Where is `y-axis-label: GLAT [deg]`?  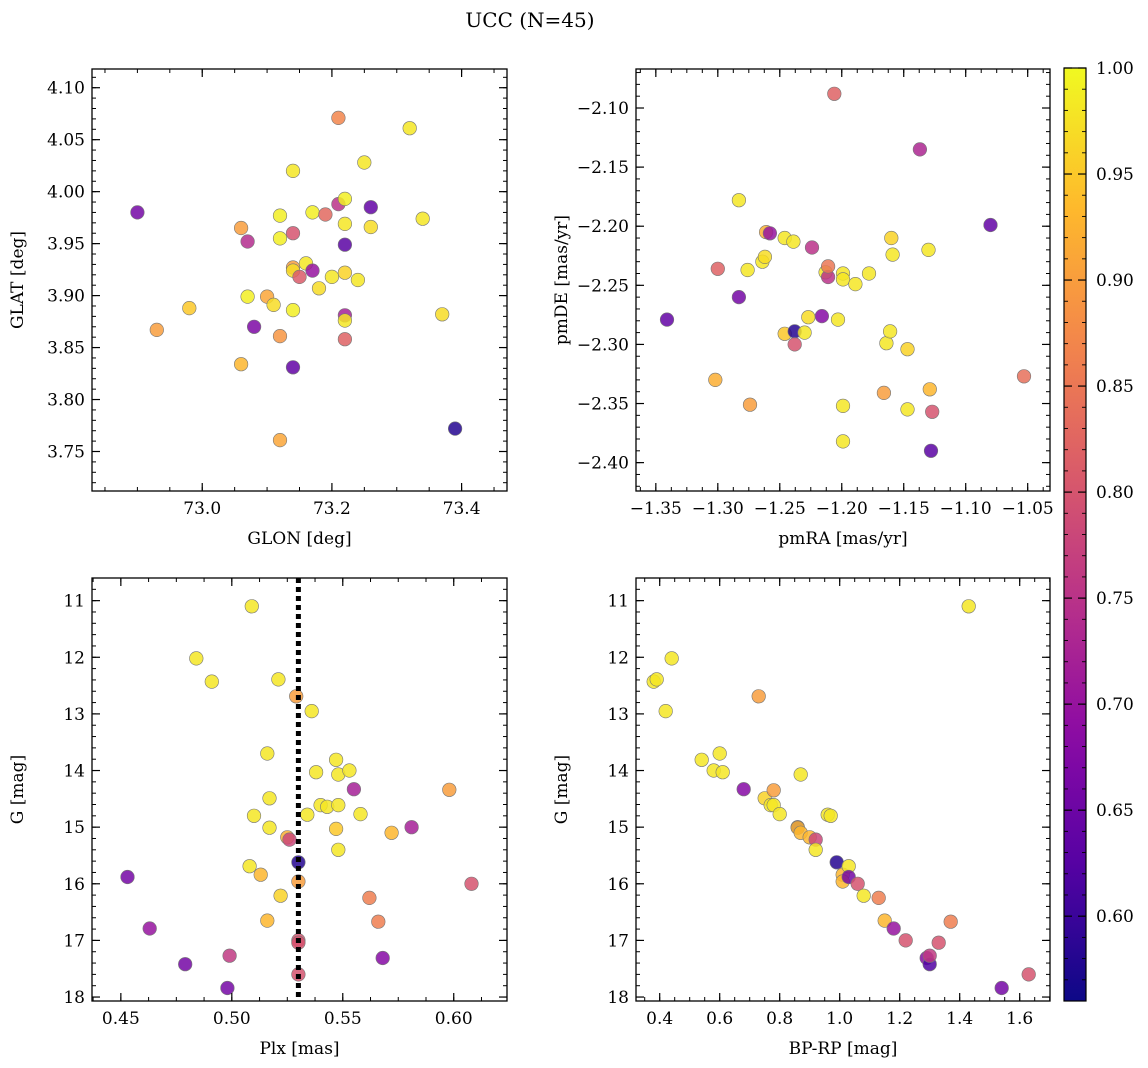
y-axis-label: GLAT [deg] is located at coordinates (18, 280).